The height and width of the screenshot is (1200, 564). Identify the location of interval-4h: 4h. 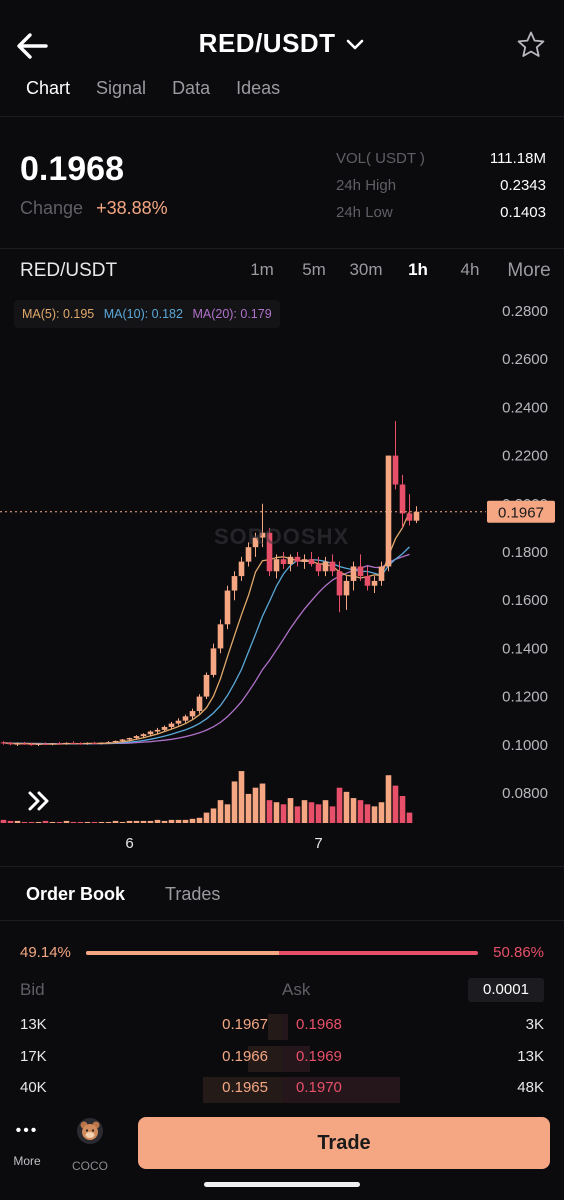
(470, 269).